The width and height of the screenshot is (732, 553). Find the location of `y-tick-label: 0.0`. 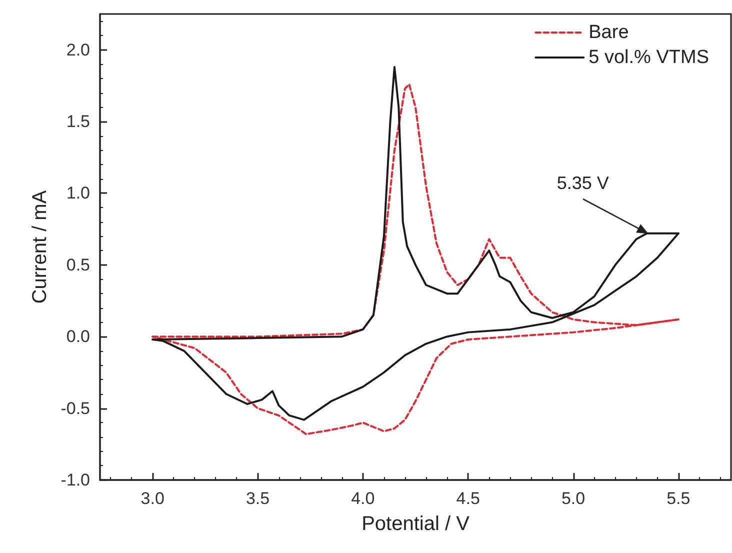

y-tick-label: 0.0 is located at coordinates (78, 336).